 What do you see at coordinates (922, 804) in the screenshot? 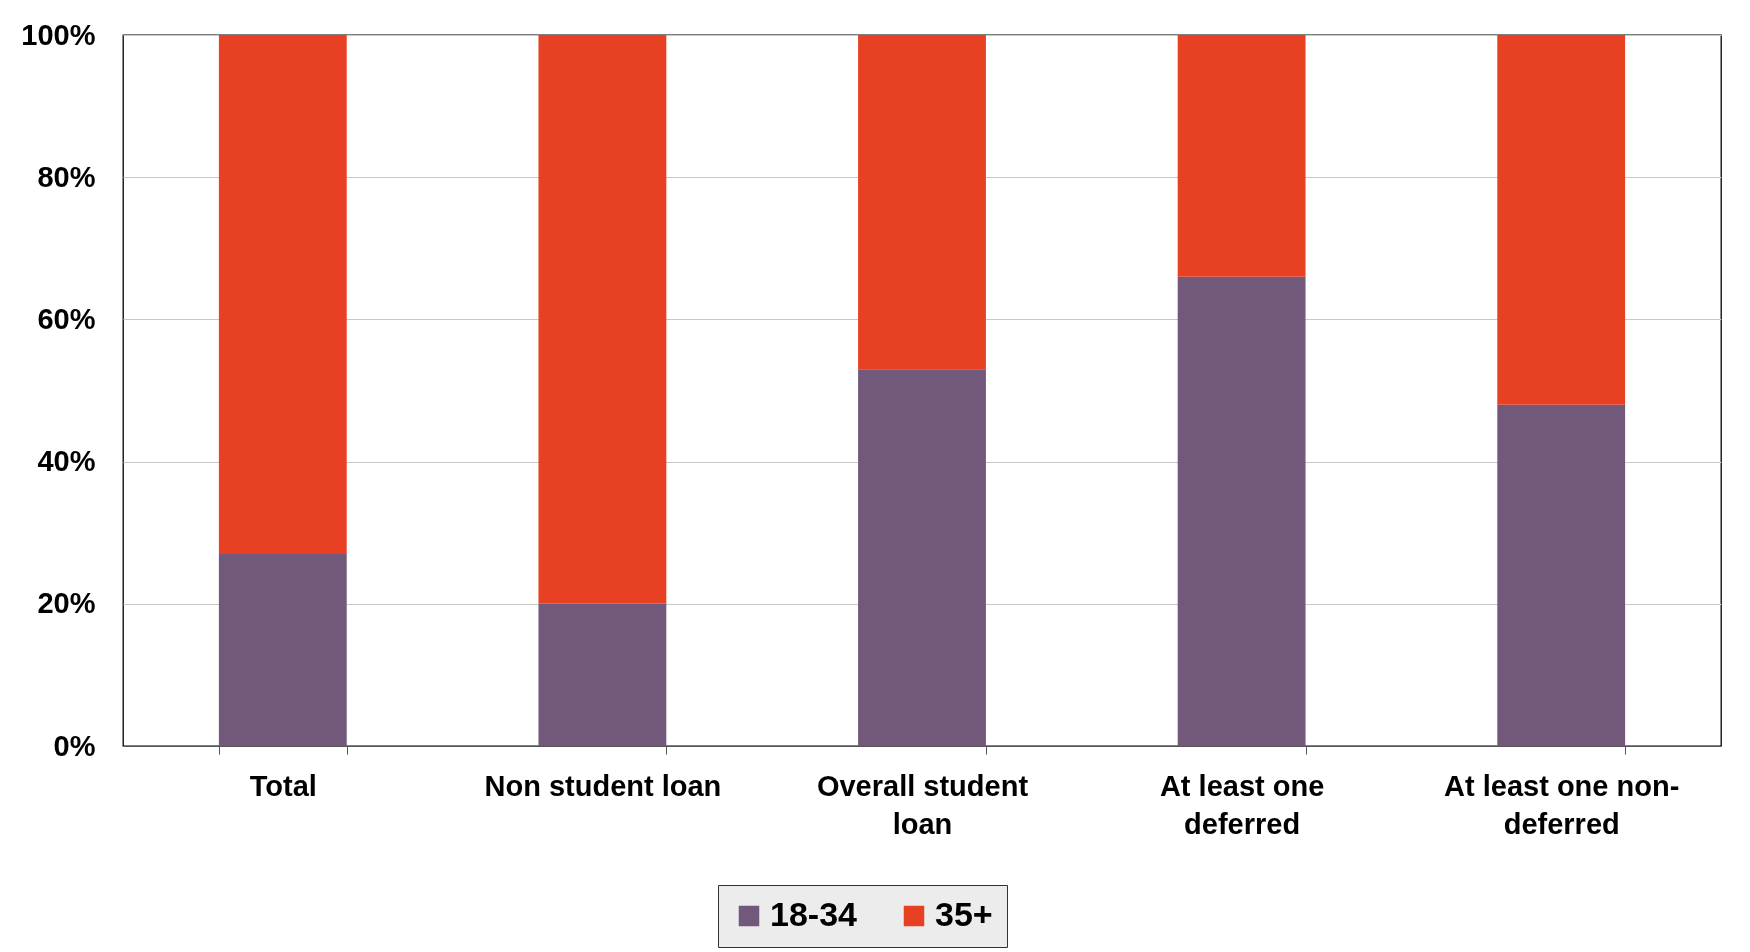
I see `x-tick-label: Overall student loan` at bounding box center [922, 804].